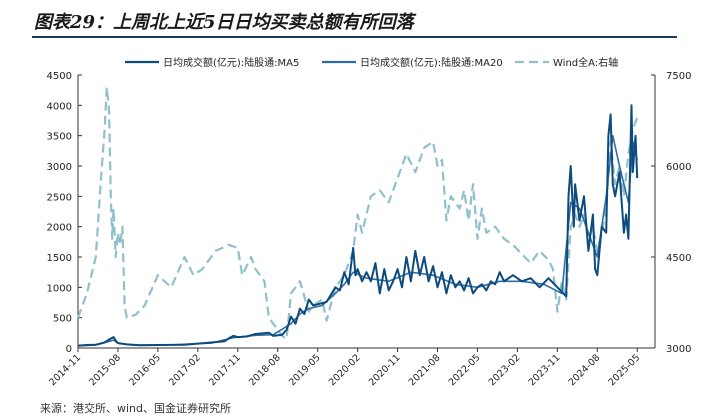 The width and height of the screenshot is (710, 416). What do you see at coordinates (62, 319) in the screenshot?
I see `left-tick-label: 500` at bounding box center [62, 319].